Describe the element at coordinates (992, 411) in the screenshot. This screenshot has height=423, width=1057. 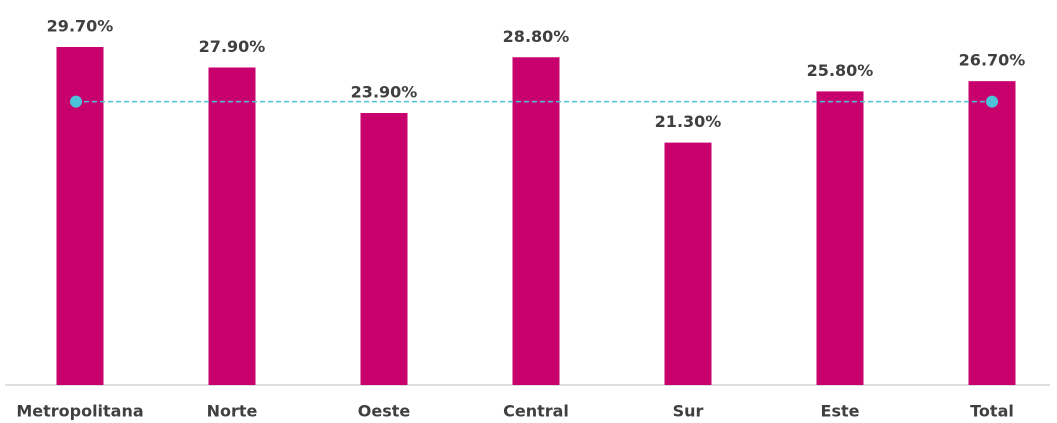
I see `x-tick-label: Total` at that location.